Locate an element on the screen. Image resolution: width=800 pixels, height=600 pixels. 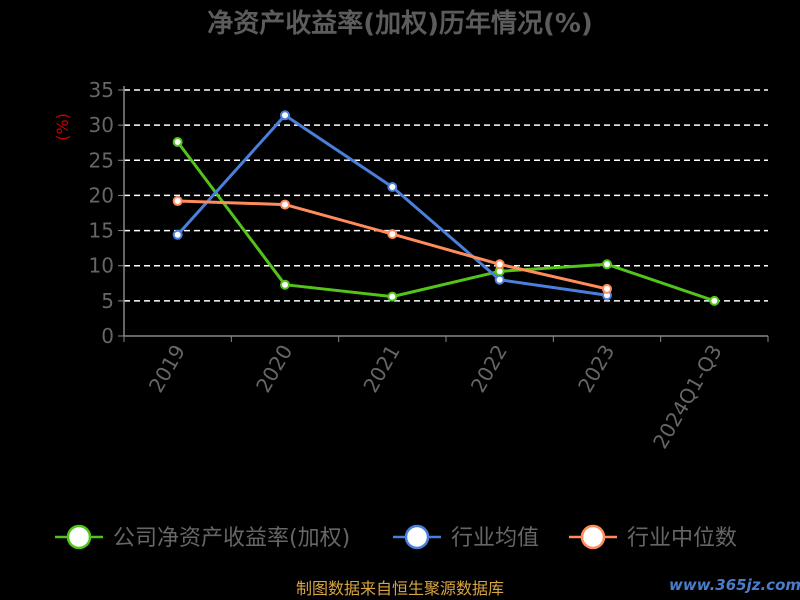
y-tick-label-30: 30 is located at coordinates (101, 125).